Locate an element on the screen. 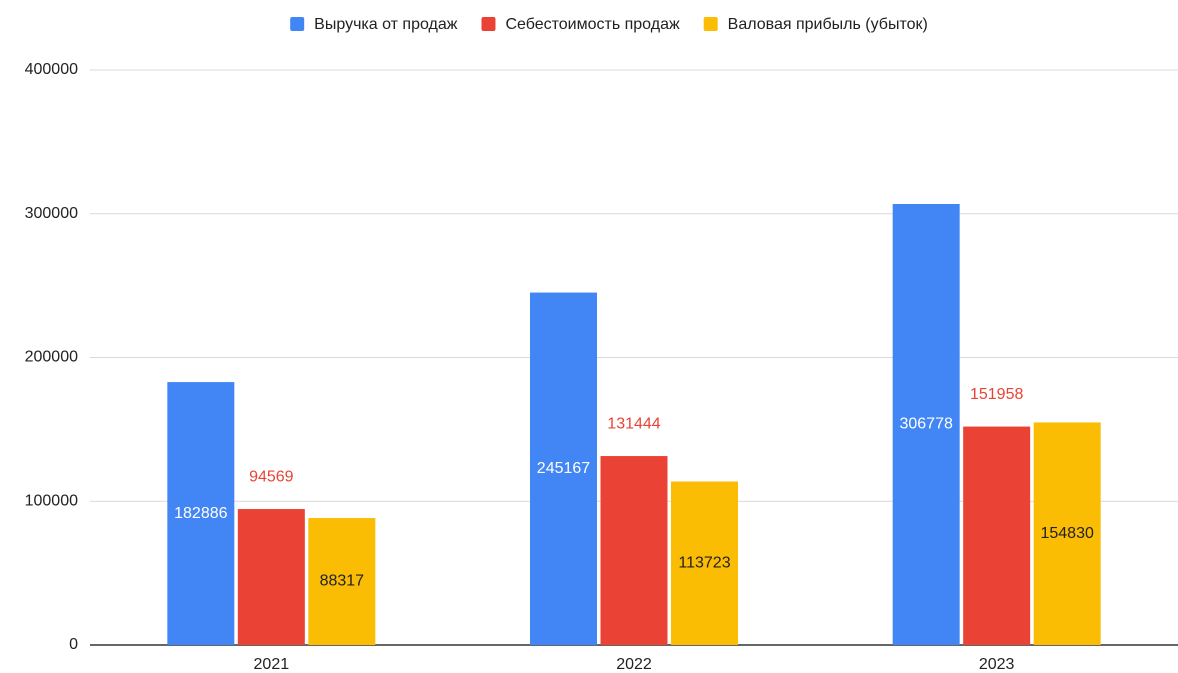  data-label: 306778 is located at coordinates (925, 424).